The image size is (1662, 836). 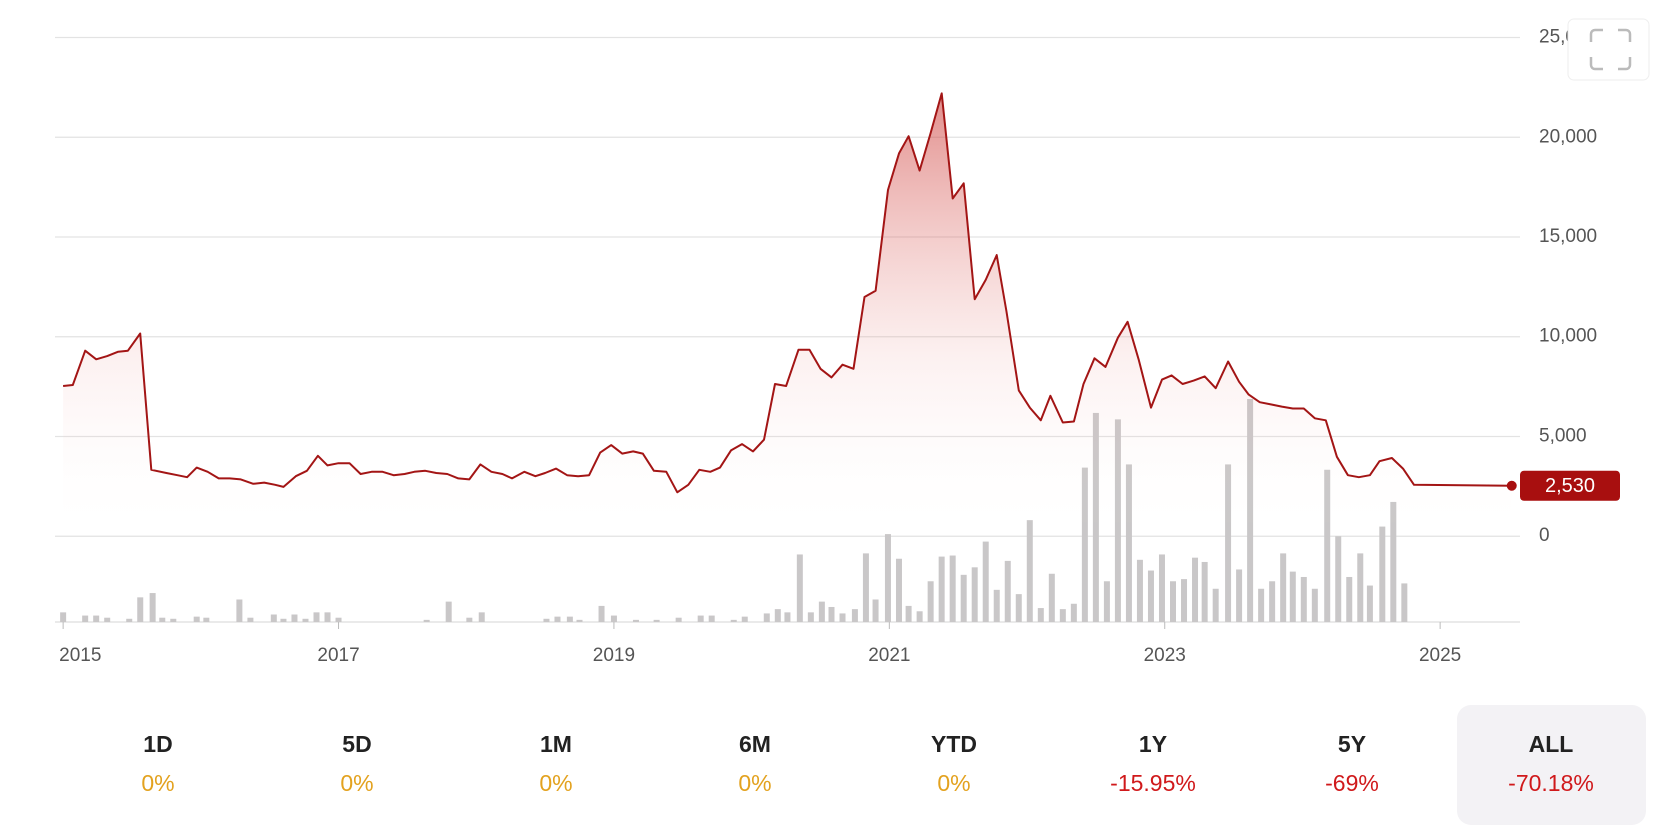 I want to click on period-tab: 1M 0%, so click(x=555, y=763).